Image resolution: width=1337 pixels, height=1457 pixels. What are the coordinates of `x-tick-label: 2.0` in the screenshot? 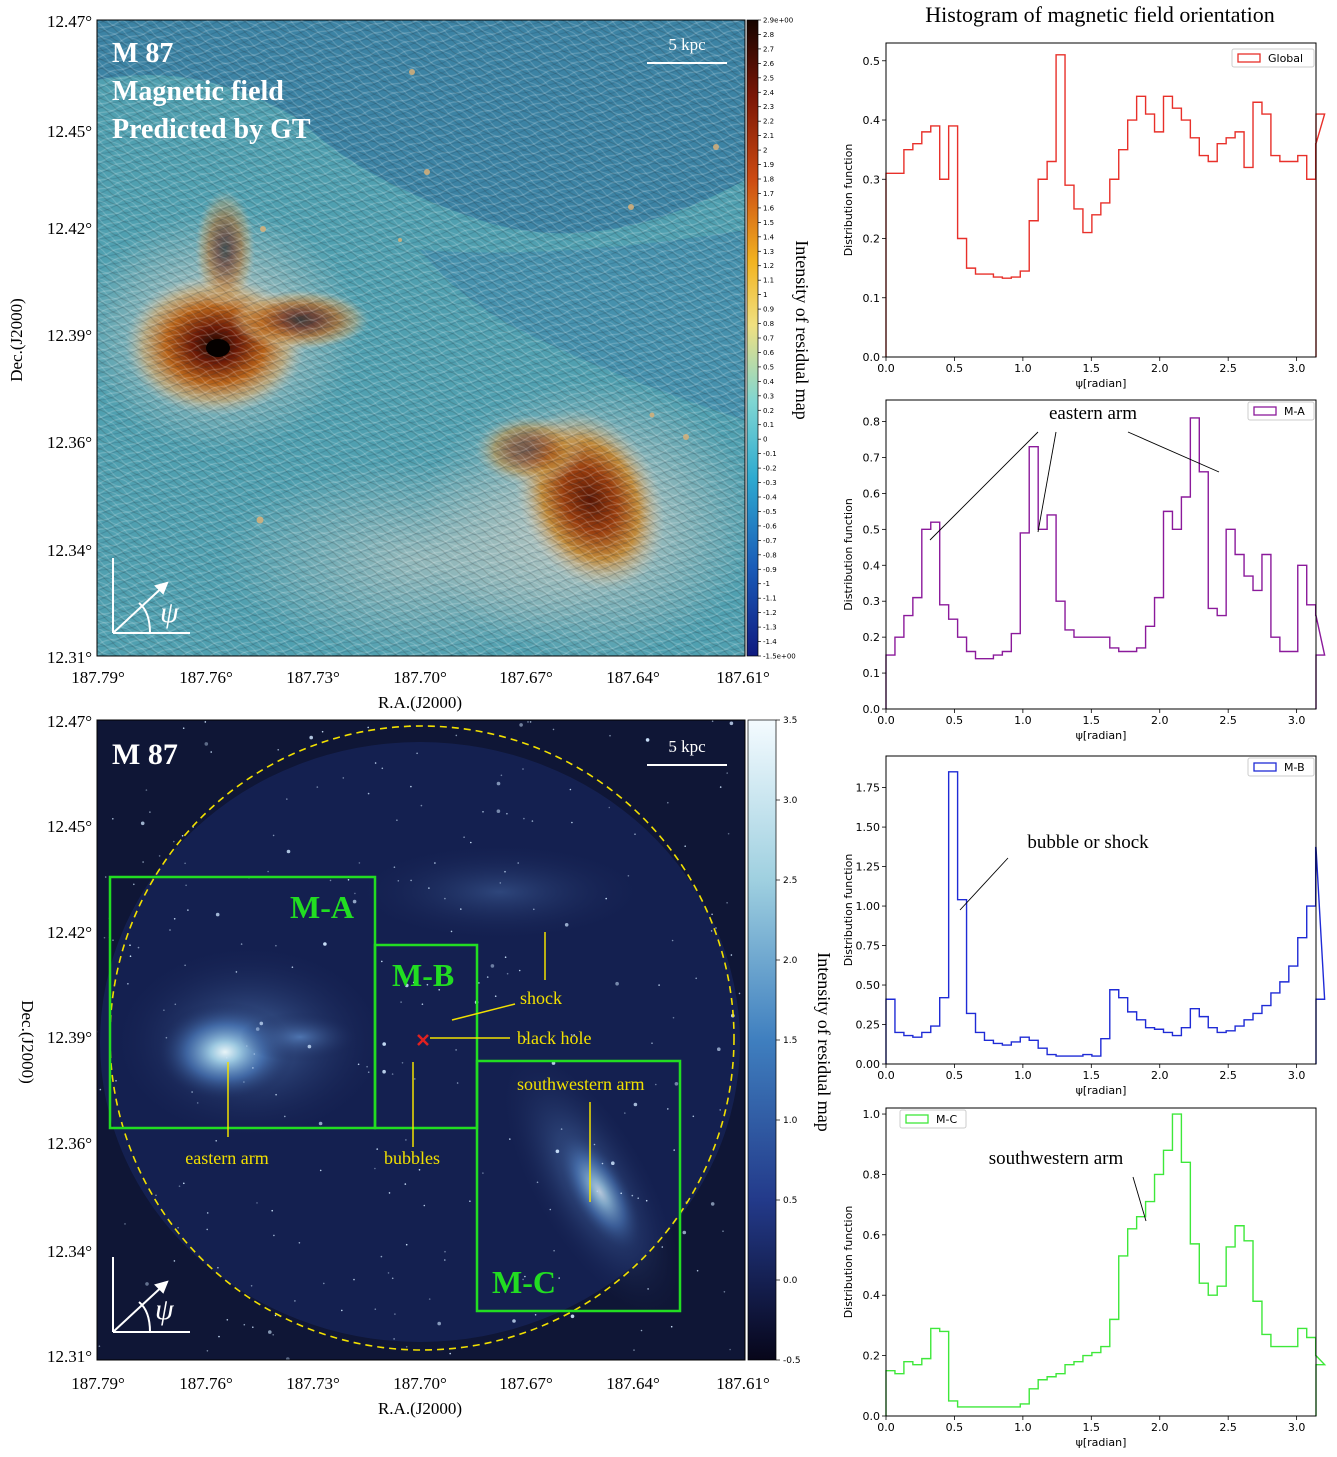 It's located at (1160, 1427).